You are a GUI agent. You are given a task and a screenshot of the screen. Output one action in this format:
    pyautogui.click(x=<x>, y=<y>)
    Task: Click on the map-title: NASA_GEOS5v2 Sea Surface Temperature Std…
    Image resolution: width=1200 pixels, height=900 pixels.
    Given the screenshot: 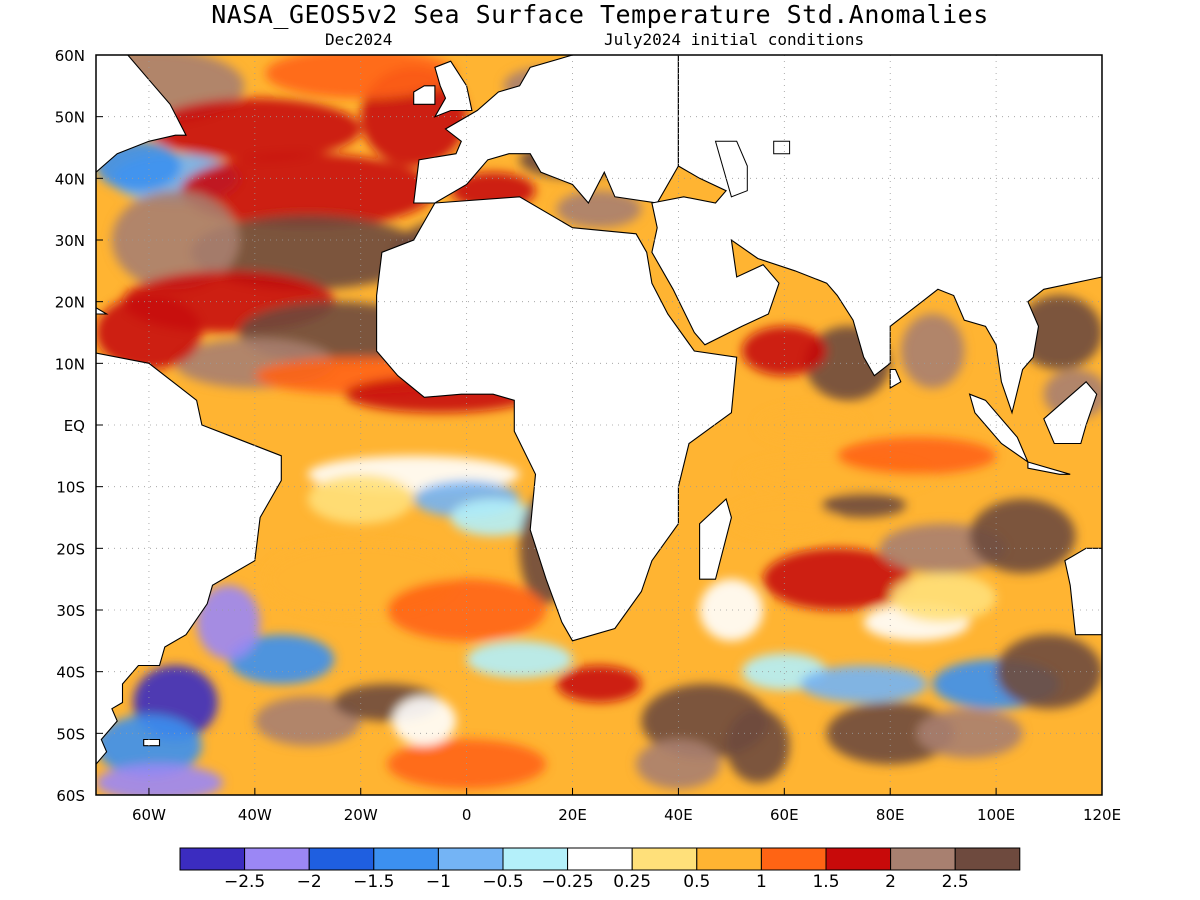 What is the action you would take?
    pyautogui.click(x=600, y=14)
    